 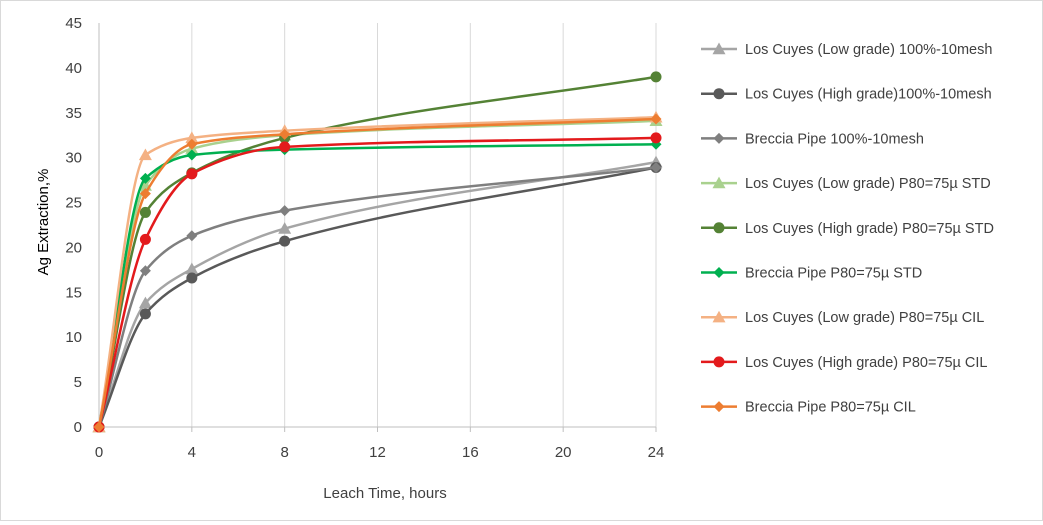 I want to click on x-tick-label: 8, so click(x=284, y=452).